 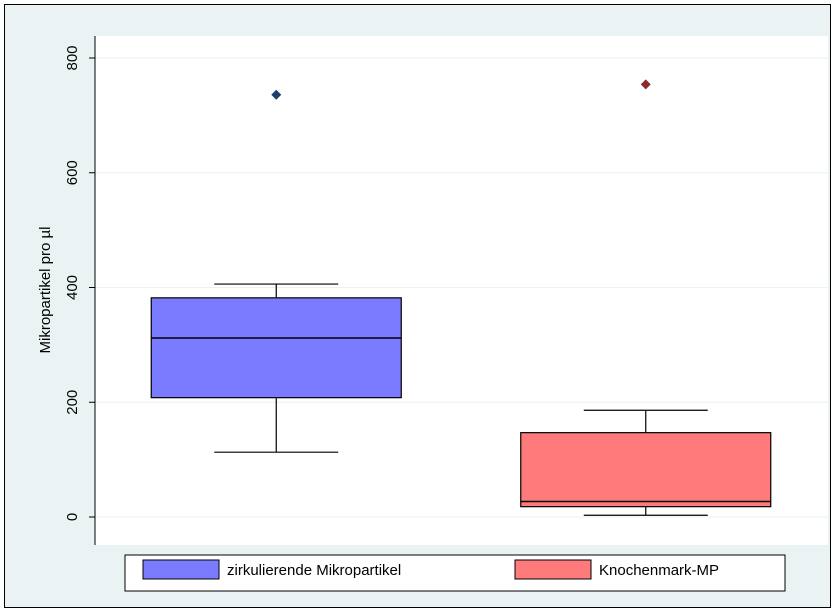 What do you see at coordinates (314, 570) in the screenshot?
I see `legend-label-zirkulierende: zirkulierende Mikropartikel` at bounding box center [314, 570].